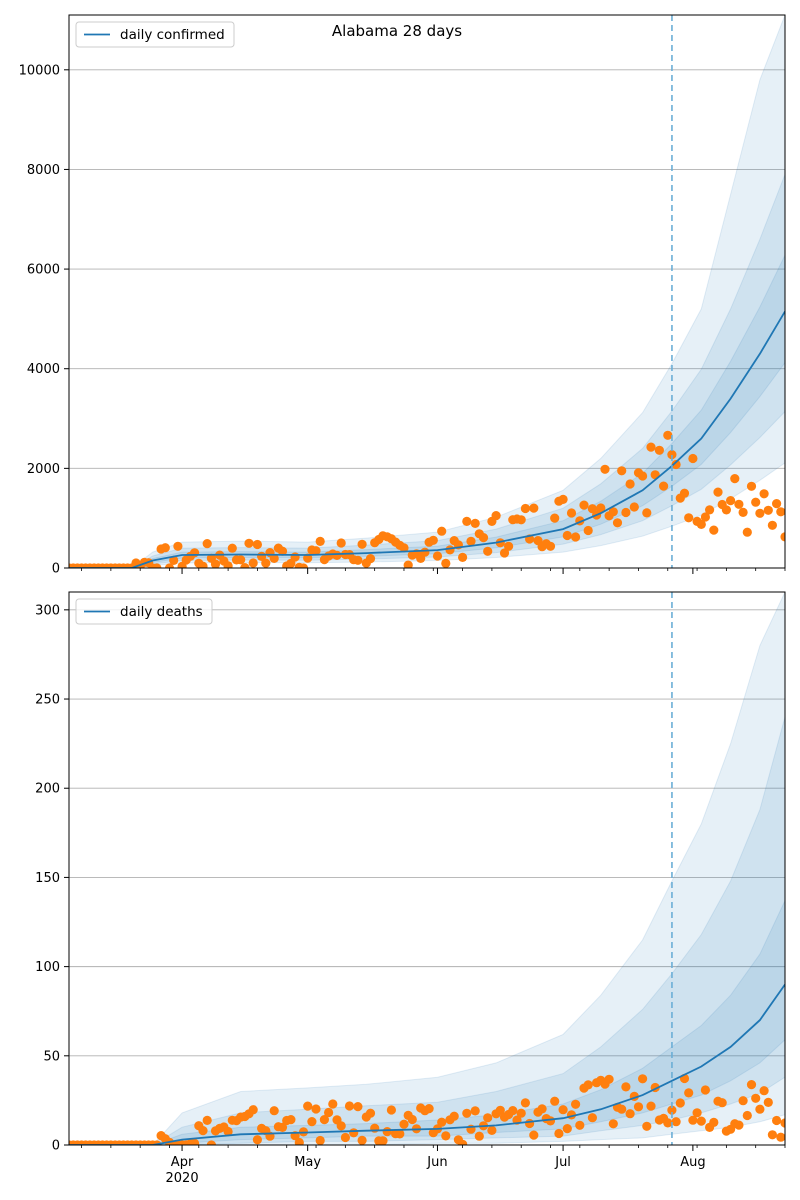 This screenshot has height=1200, width=800. Describe the element at coordinates (47, 967) in the screenshot. I see `y-tick-label: 100` at that location.